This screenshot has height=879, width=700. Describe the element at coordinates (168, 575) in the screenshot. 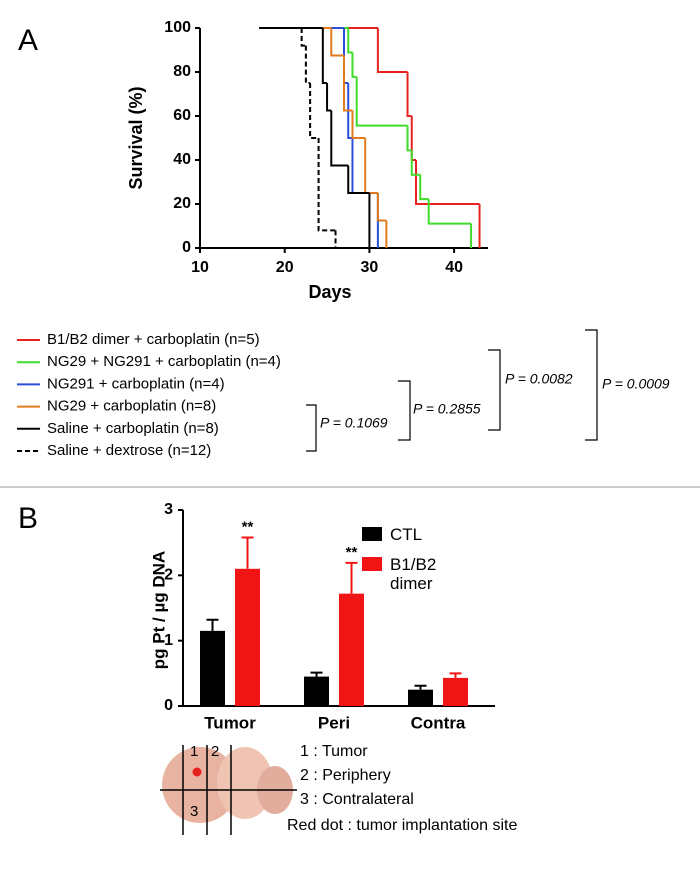

I see `y-tick-label: 2` at that location.